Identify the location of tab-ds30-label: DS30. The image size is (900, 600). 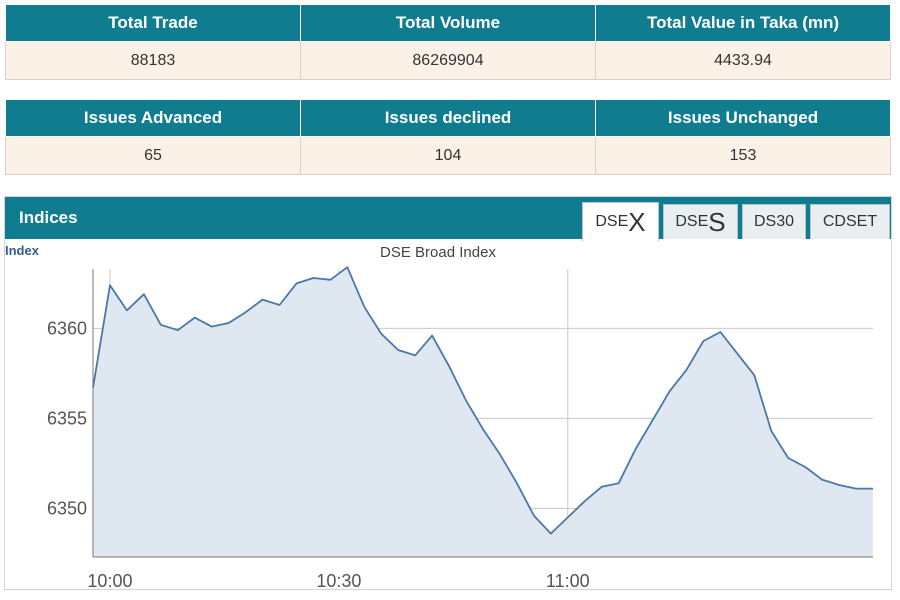
(774, 221).